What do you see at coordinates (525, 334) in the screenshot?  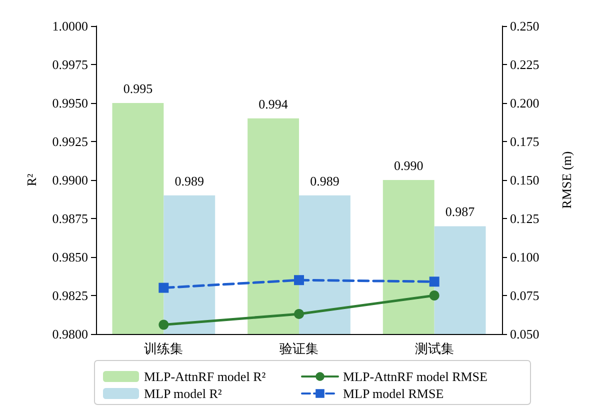 I see `y2-tick-label: 0.050` at bounding box center [525, 334].